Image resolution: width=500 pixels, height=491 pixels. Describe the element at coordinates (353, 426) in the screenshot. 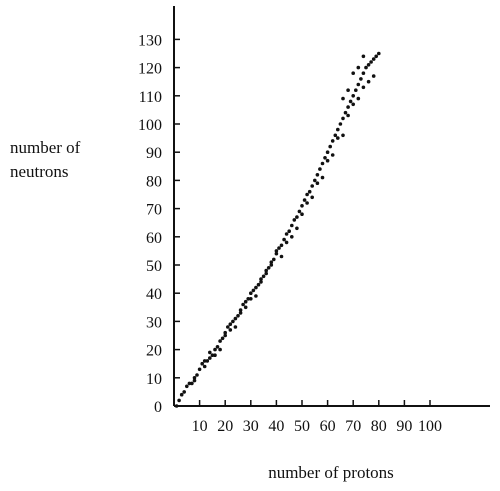

I see `x-tick-label: 70` at that location.